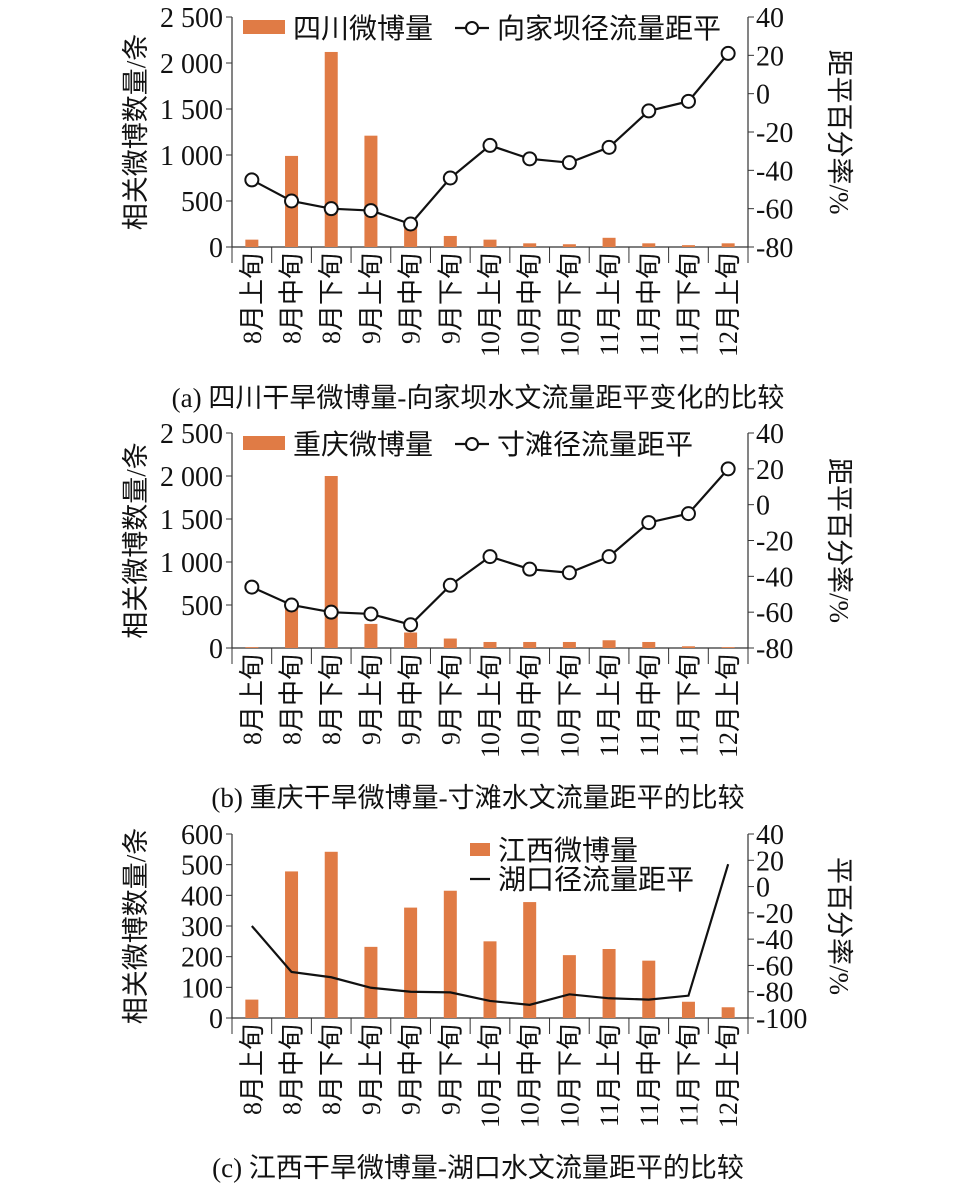  I want to click on legend-line-label: 向家坝径流量距平, so click(609, 29).